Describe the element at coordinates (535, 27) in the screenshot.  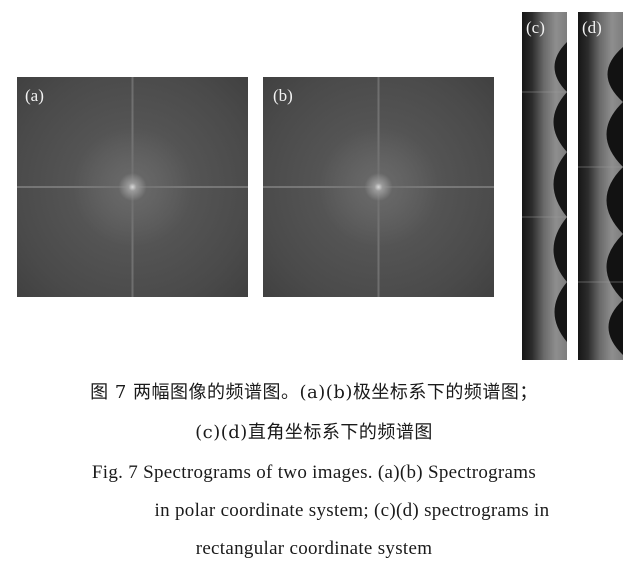
I see `panel-label-c: (c)` at that location.